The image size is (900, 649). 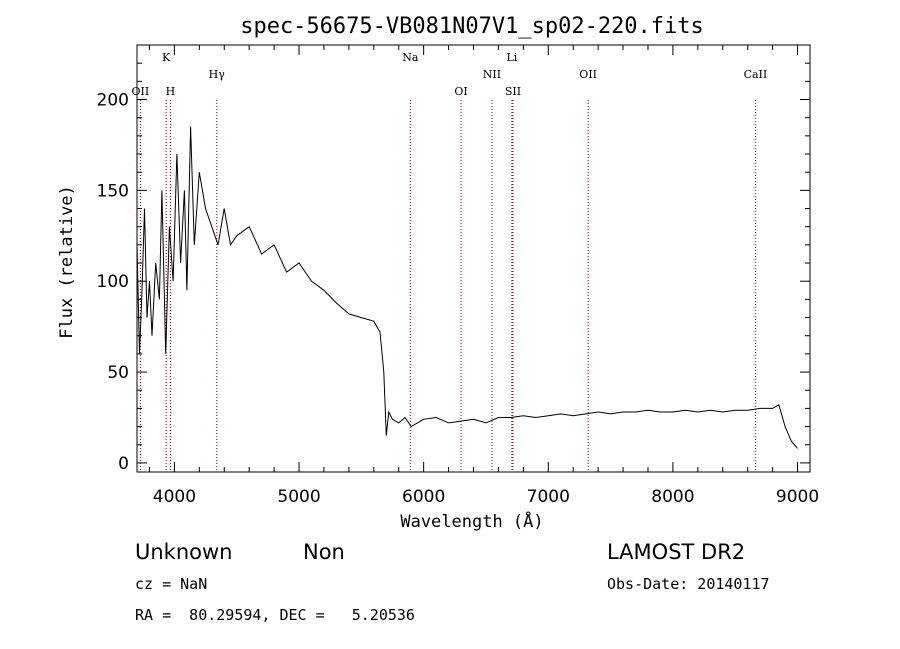 I want to click on x-axis-label: Wavelength (Å), so click(x=471, y=521).